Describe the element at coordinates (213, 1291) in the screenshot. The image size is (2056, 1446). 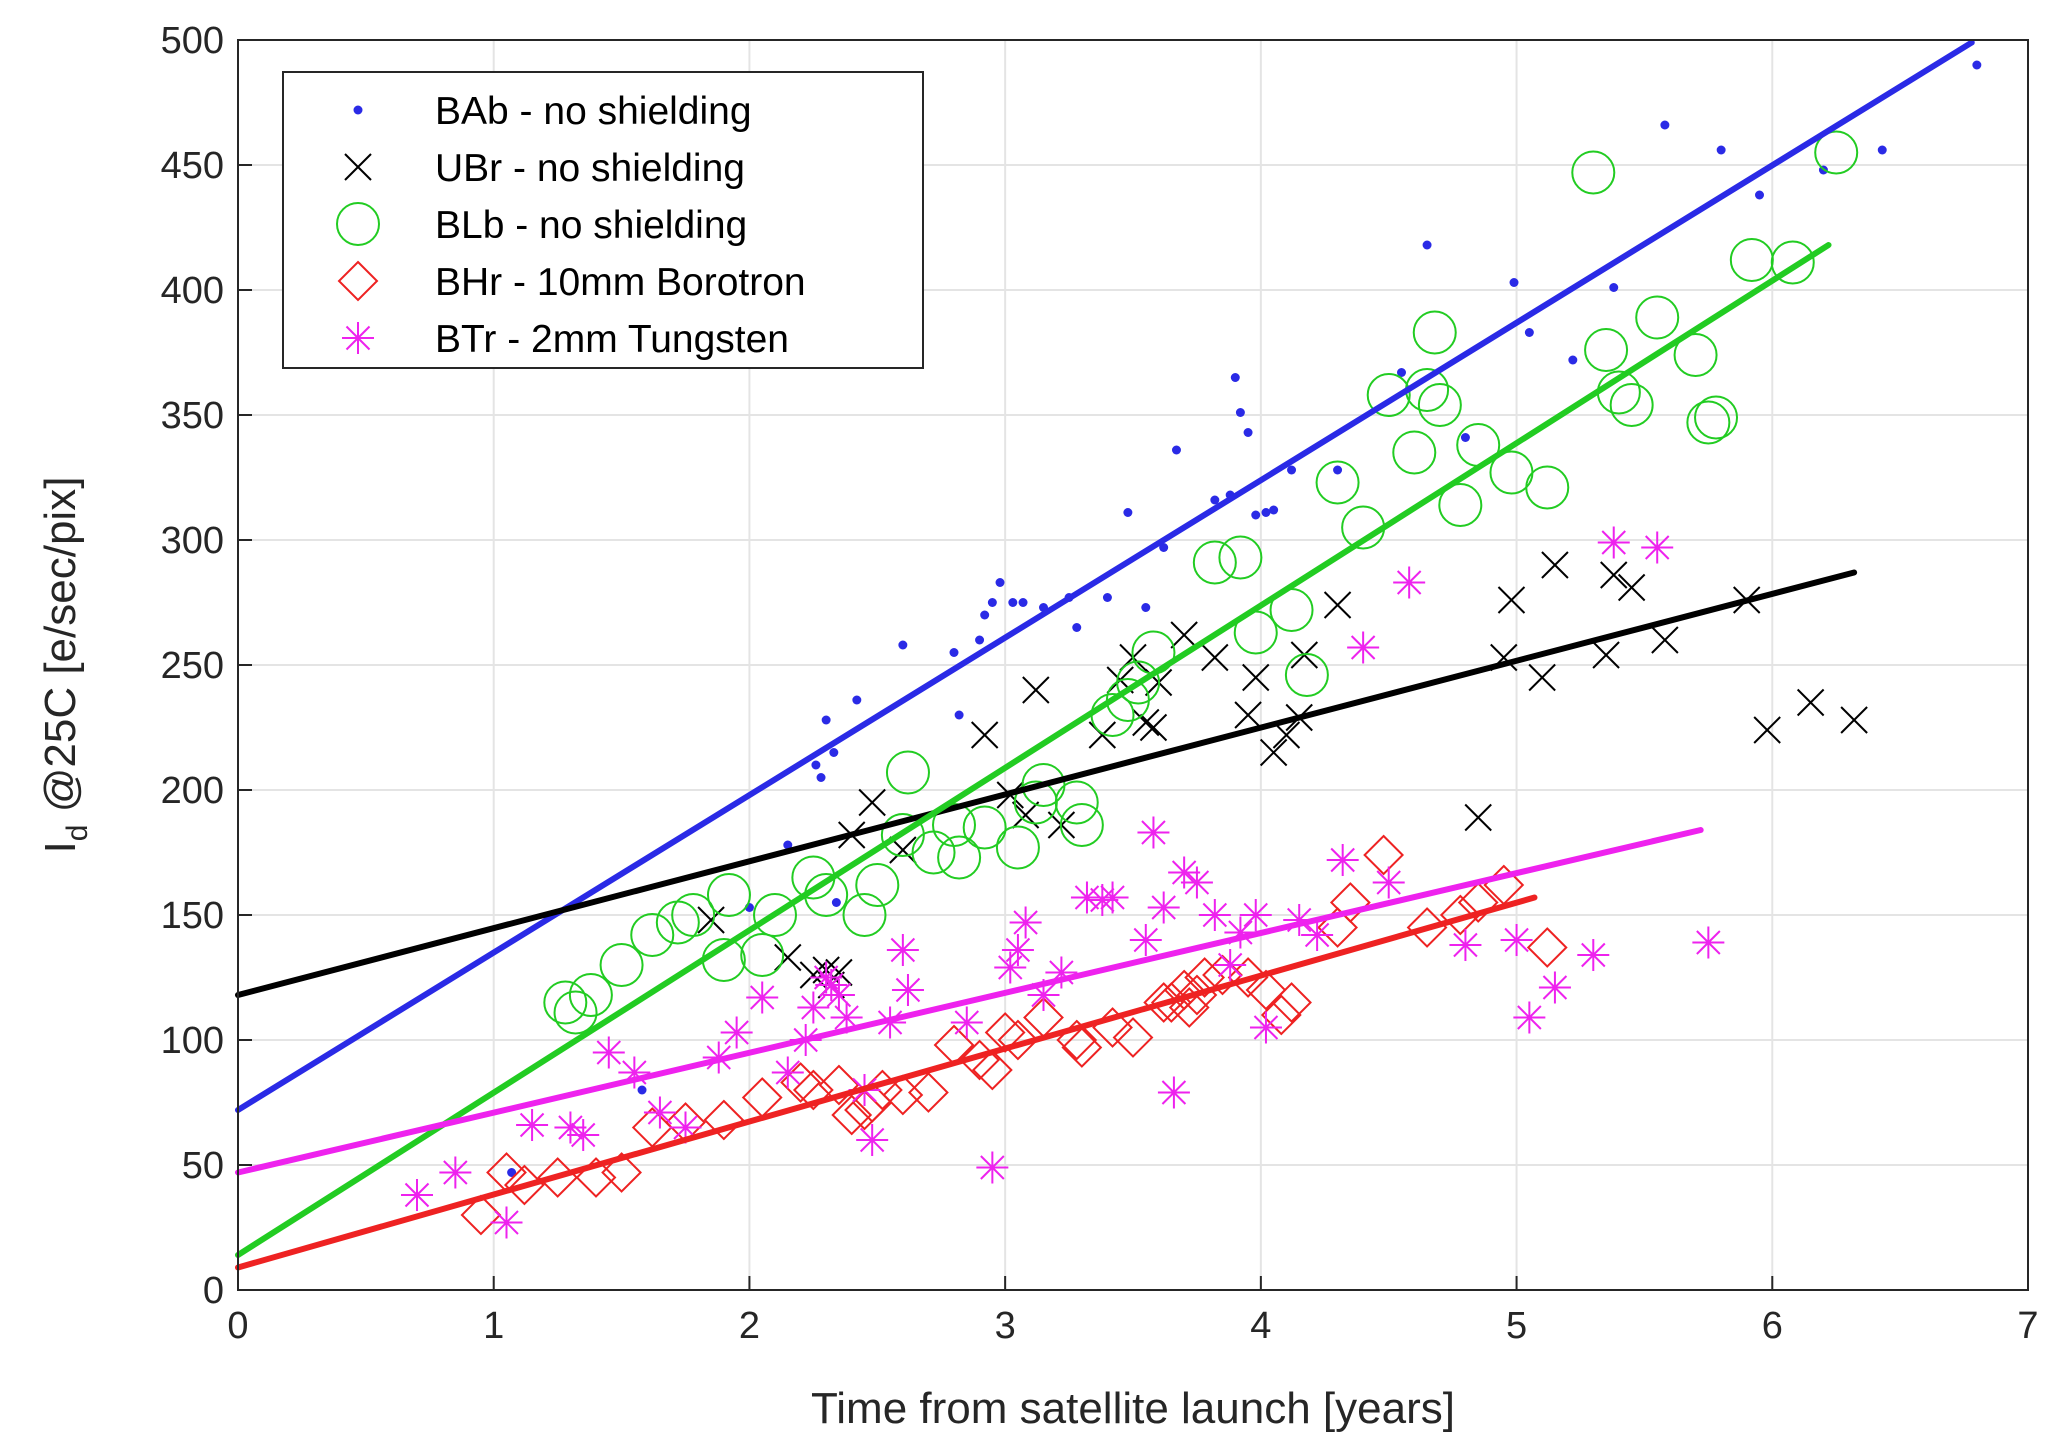
I see `y-tick-label: 0` at that location.